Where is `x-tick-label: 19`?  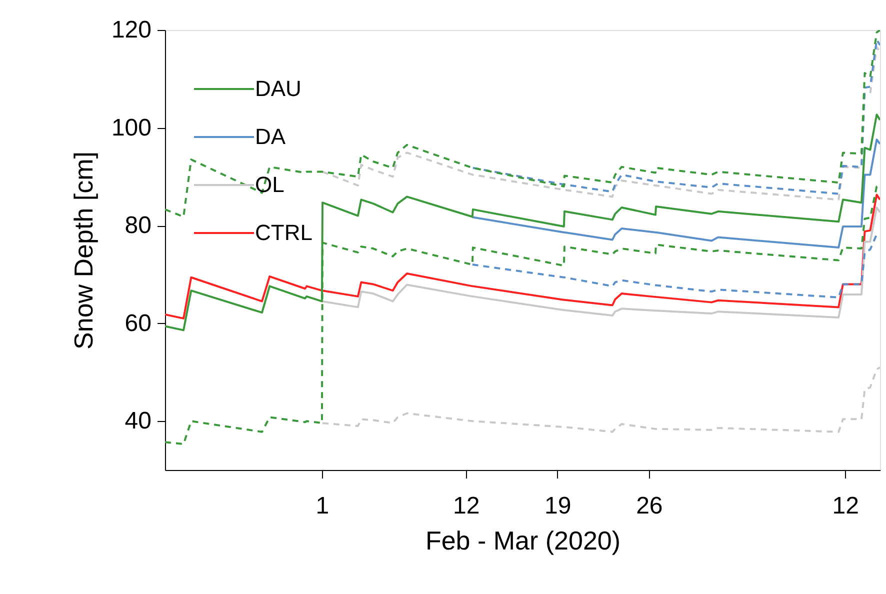 x-tick-label: 19 is located at coordinates (558, 506).